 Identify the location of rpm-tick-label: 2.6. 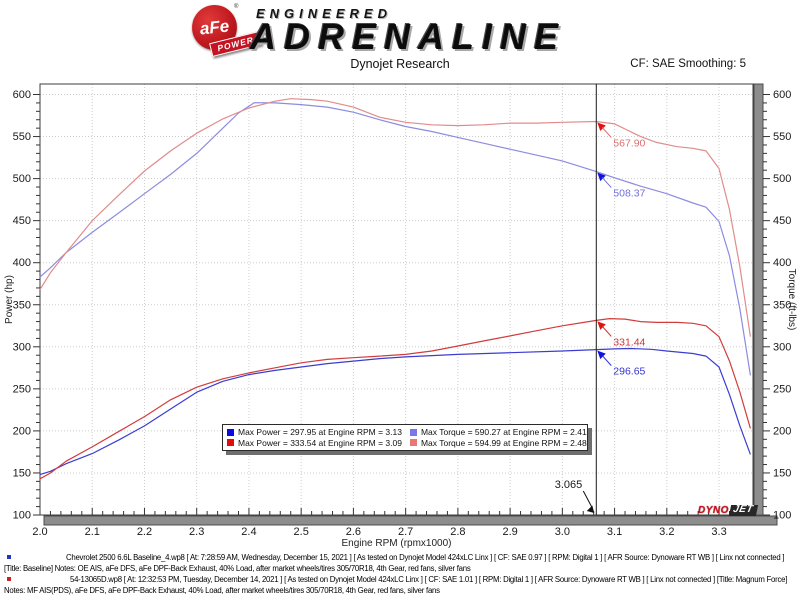
(353, 532).